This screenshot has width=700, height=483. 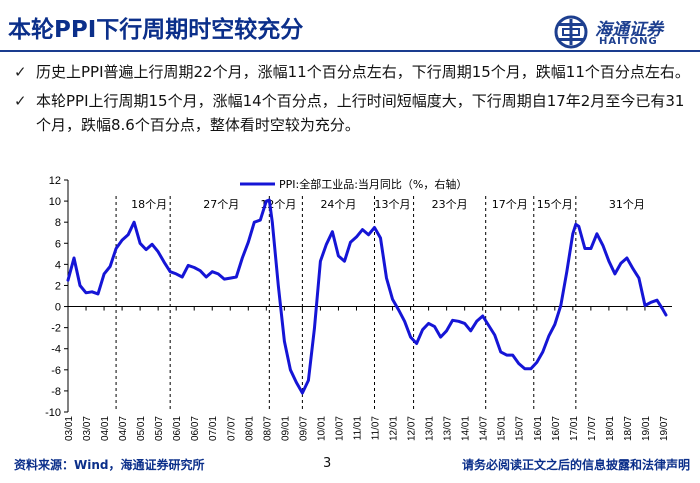 I want to click on page-number: 3, so click(x=327, y=463).